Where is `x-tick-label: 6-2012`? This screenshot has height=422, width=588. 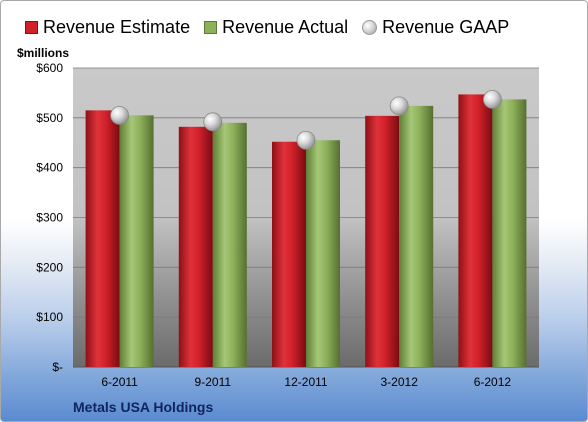
x-tick-label: 6-2012 is located at coordinates (493, 382).